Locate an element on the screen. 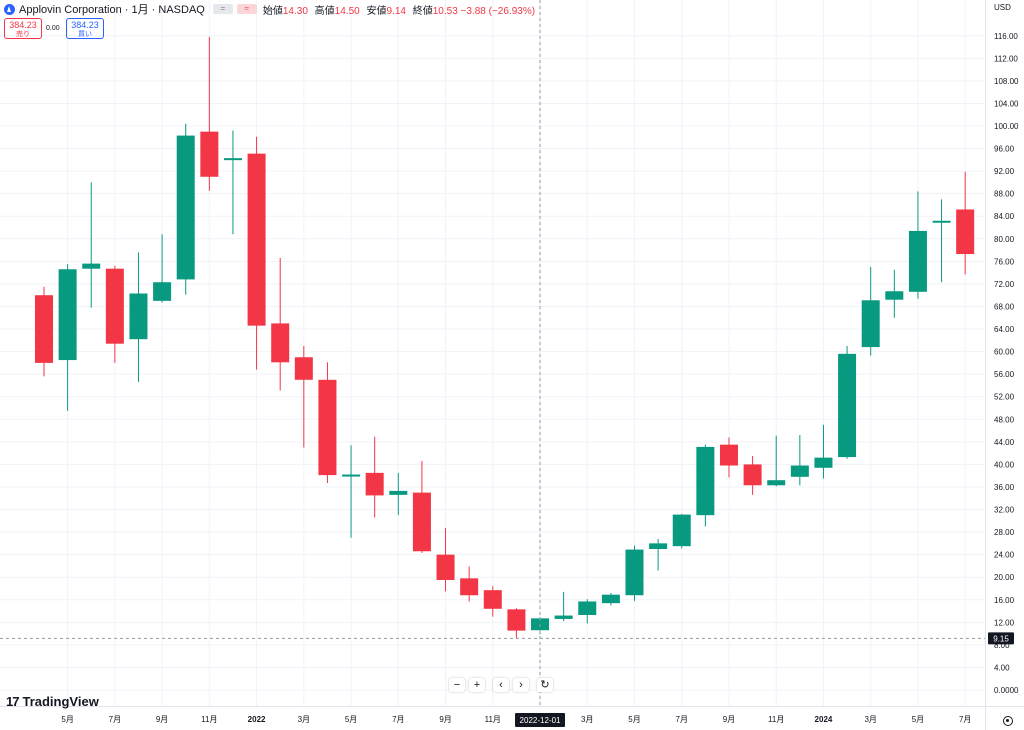  crosshair-price-label: 9.15 is located at coordinates (1001, 638).